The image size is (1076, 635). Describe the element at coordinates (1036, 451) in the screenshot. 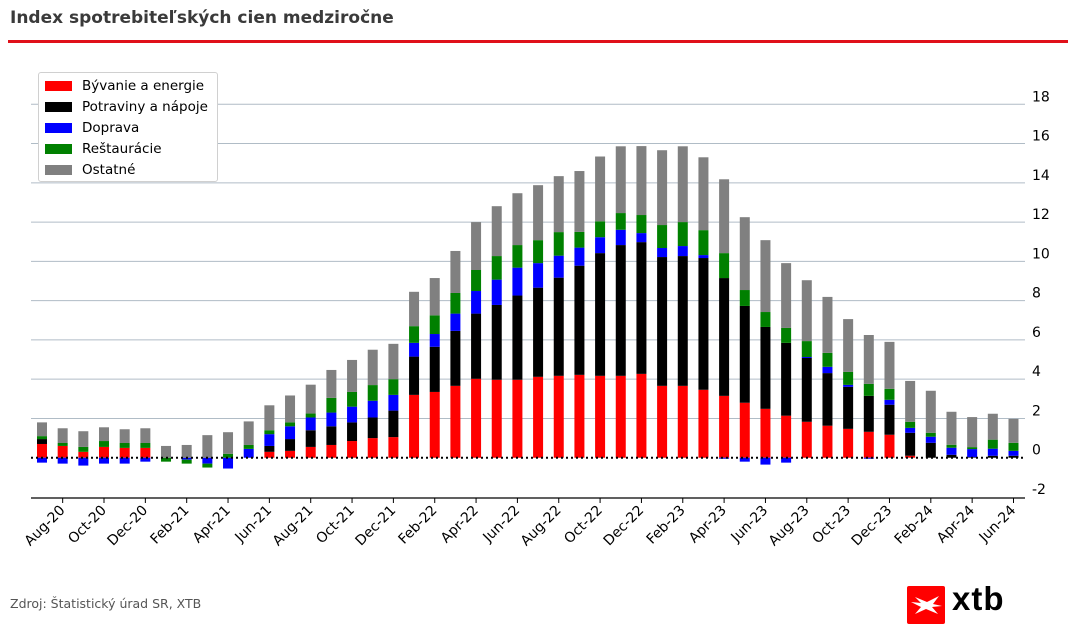

I see `y-tick-label: 0` at that location.